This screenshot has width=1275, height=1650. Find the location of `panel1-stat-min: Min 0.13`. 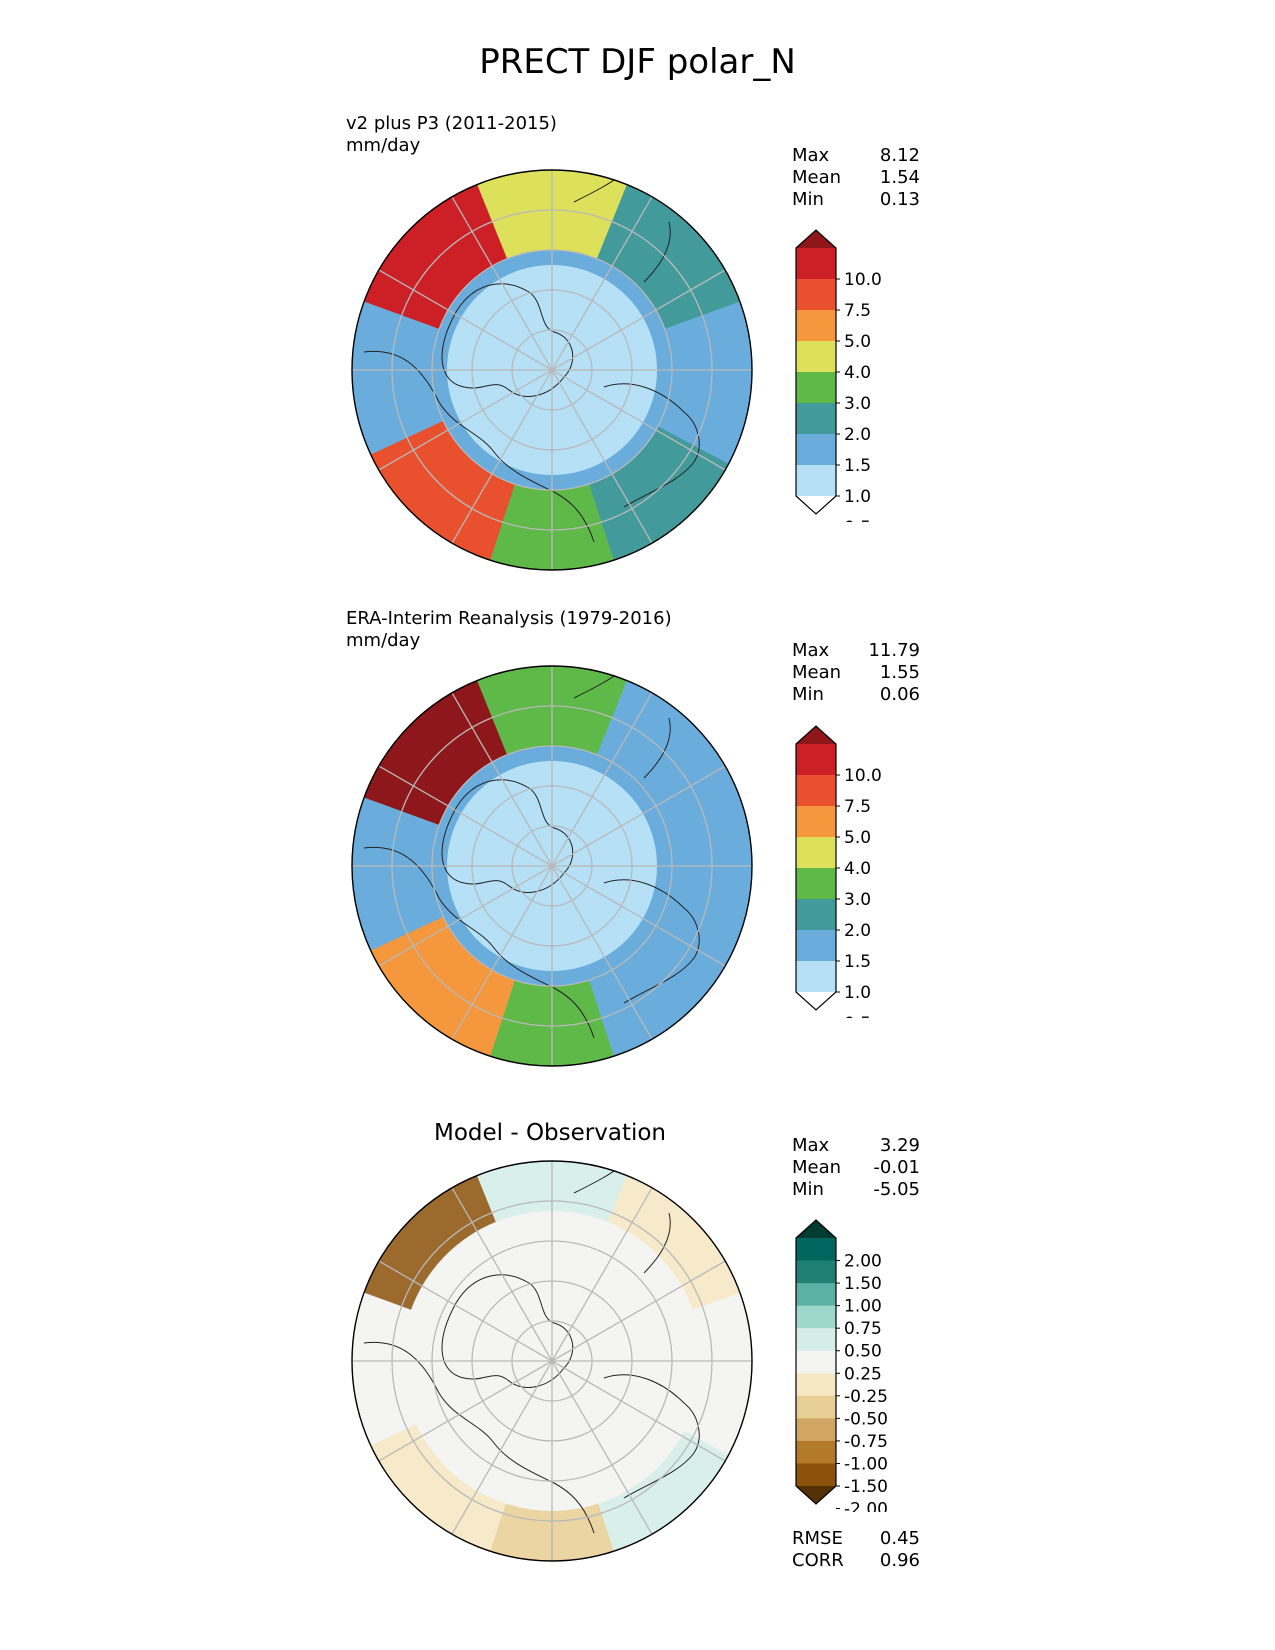

panel1-stat-min: Min 0.13 is located at coordinates (856, 199).